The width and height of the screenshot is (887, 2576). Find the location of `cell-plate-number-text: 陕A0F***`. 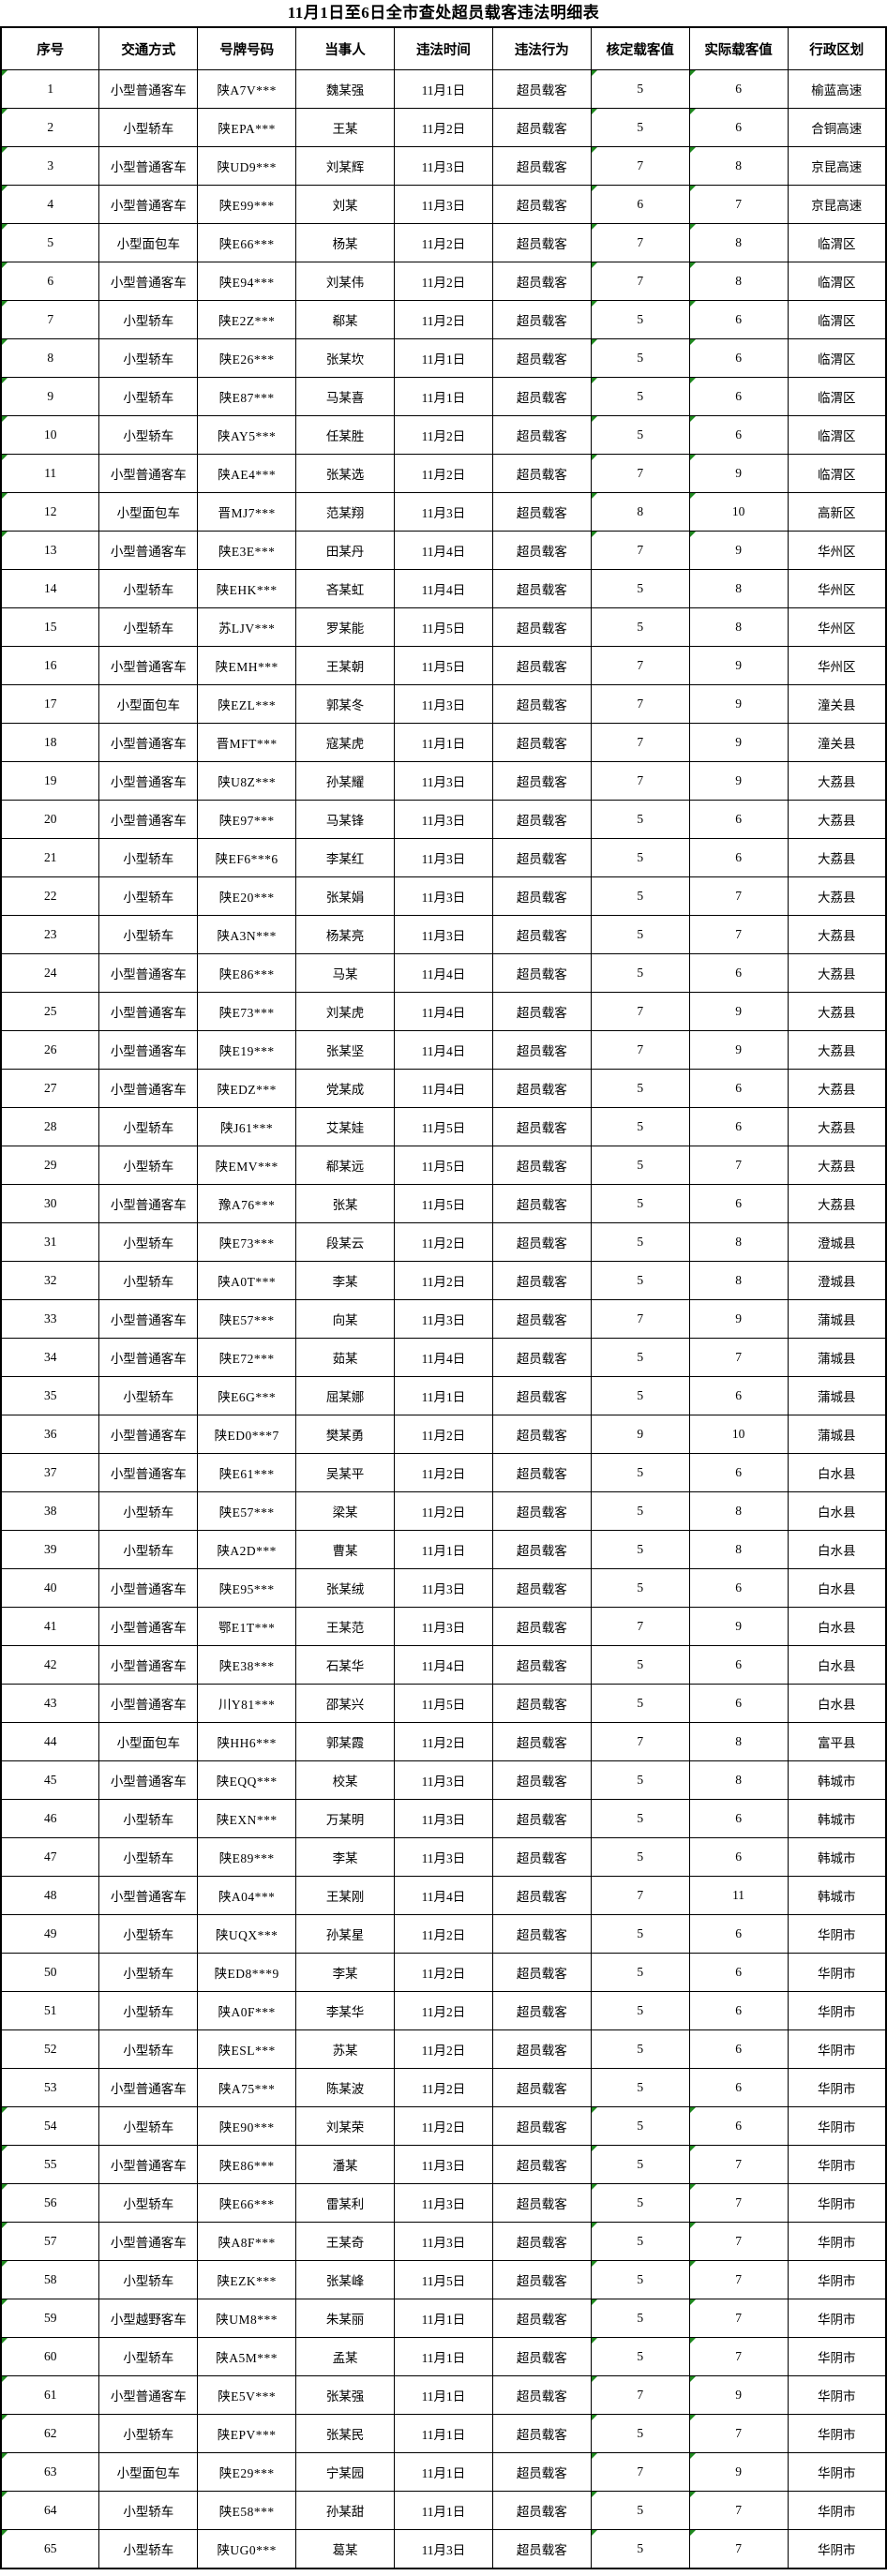

cell-plate-number-text: 陕A0F*** is located at coordinates (247, 2012).